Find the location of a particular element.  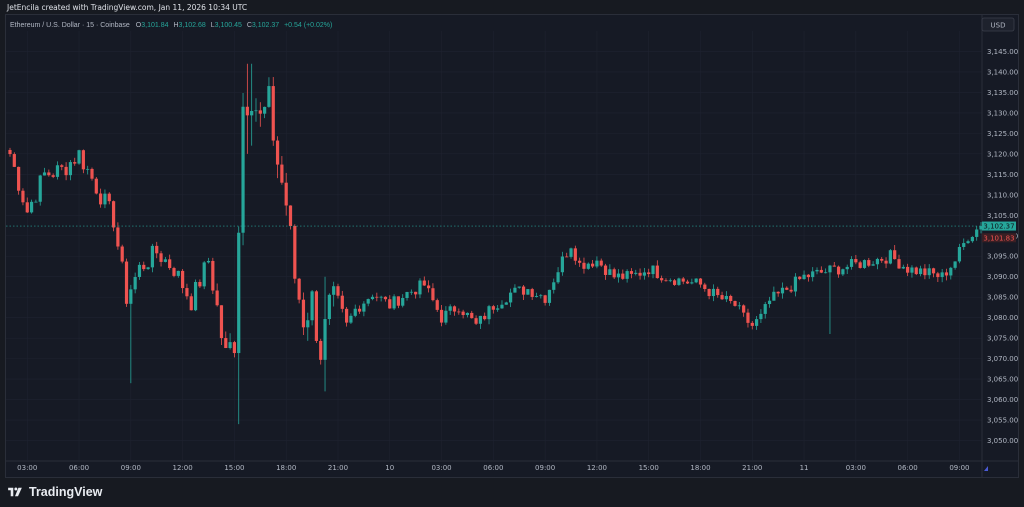

price-tick-label: 3,135.00 is located at coordinates (1002, 93).